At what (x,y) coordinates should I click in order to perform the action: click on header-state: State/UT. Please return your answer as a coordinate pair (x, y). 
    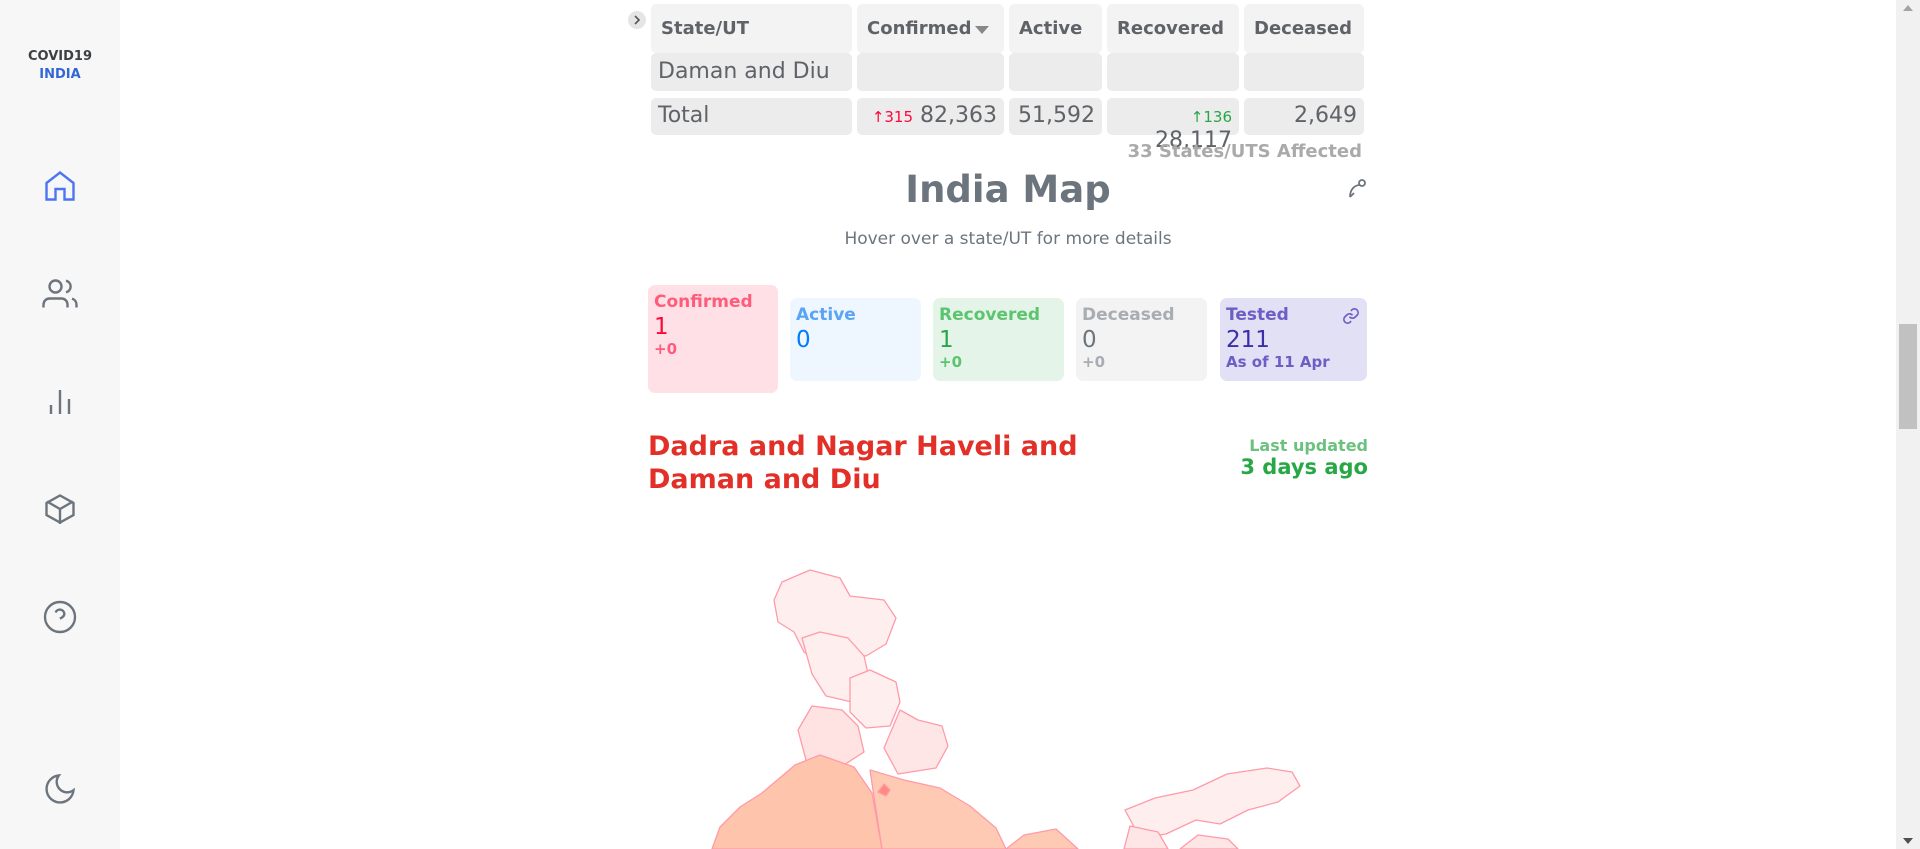
    Looking at the image, I should click on (751, 28).